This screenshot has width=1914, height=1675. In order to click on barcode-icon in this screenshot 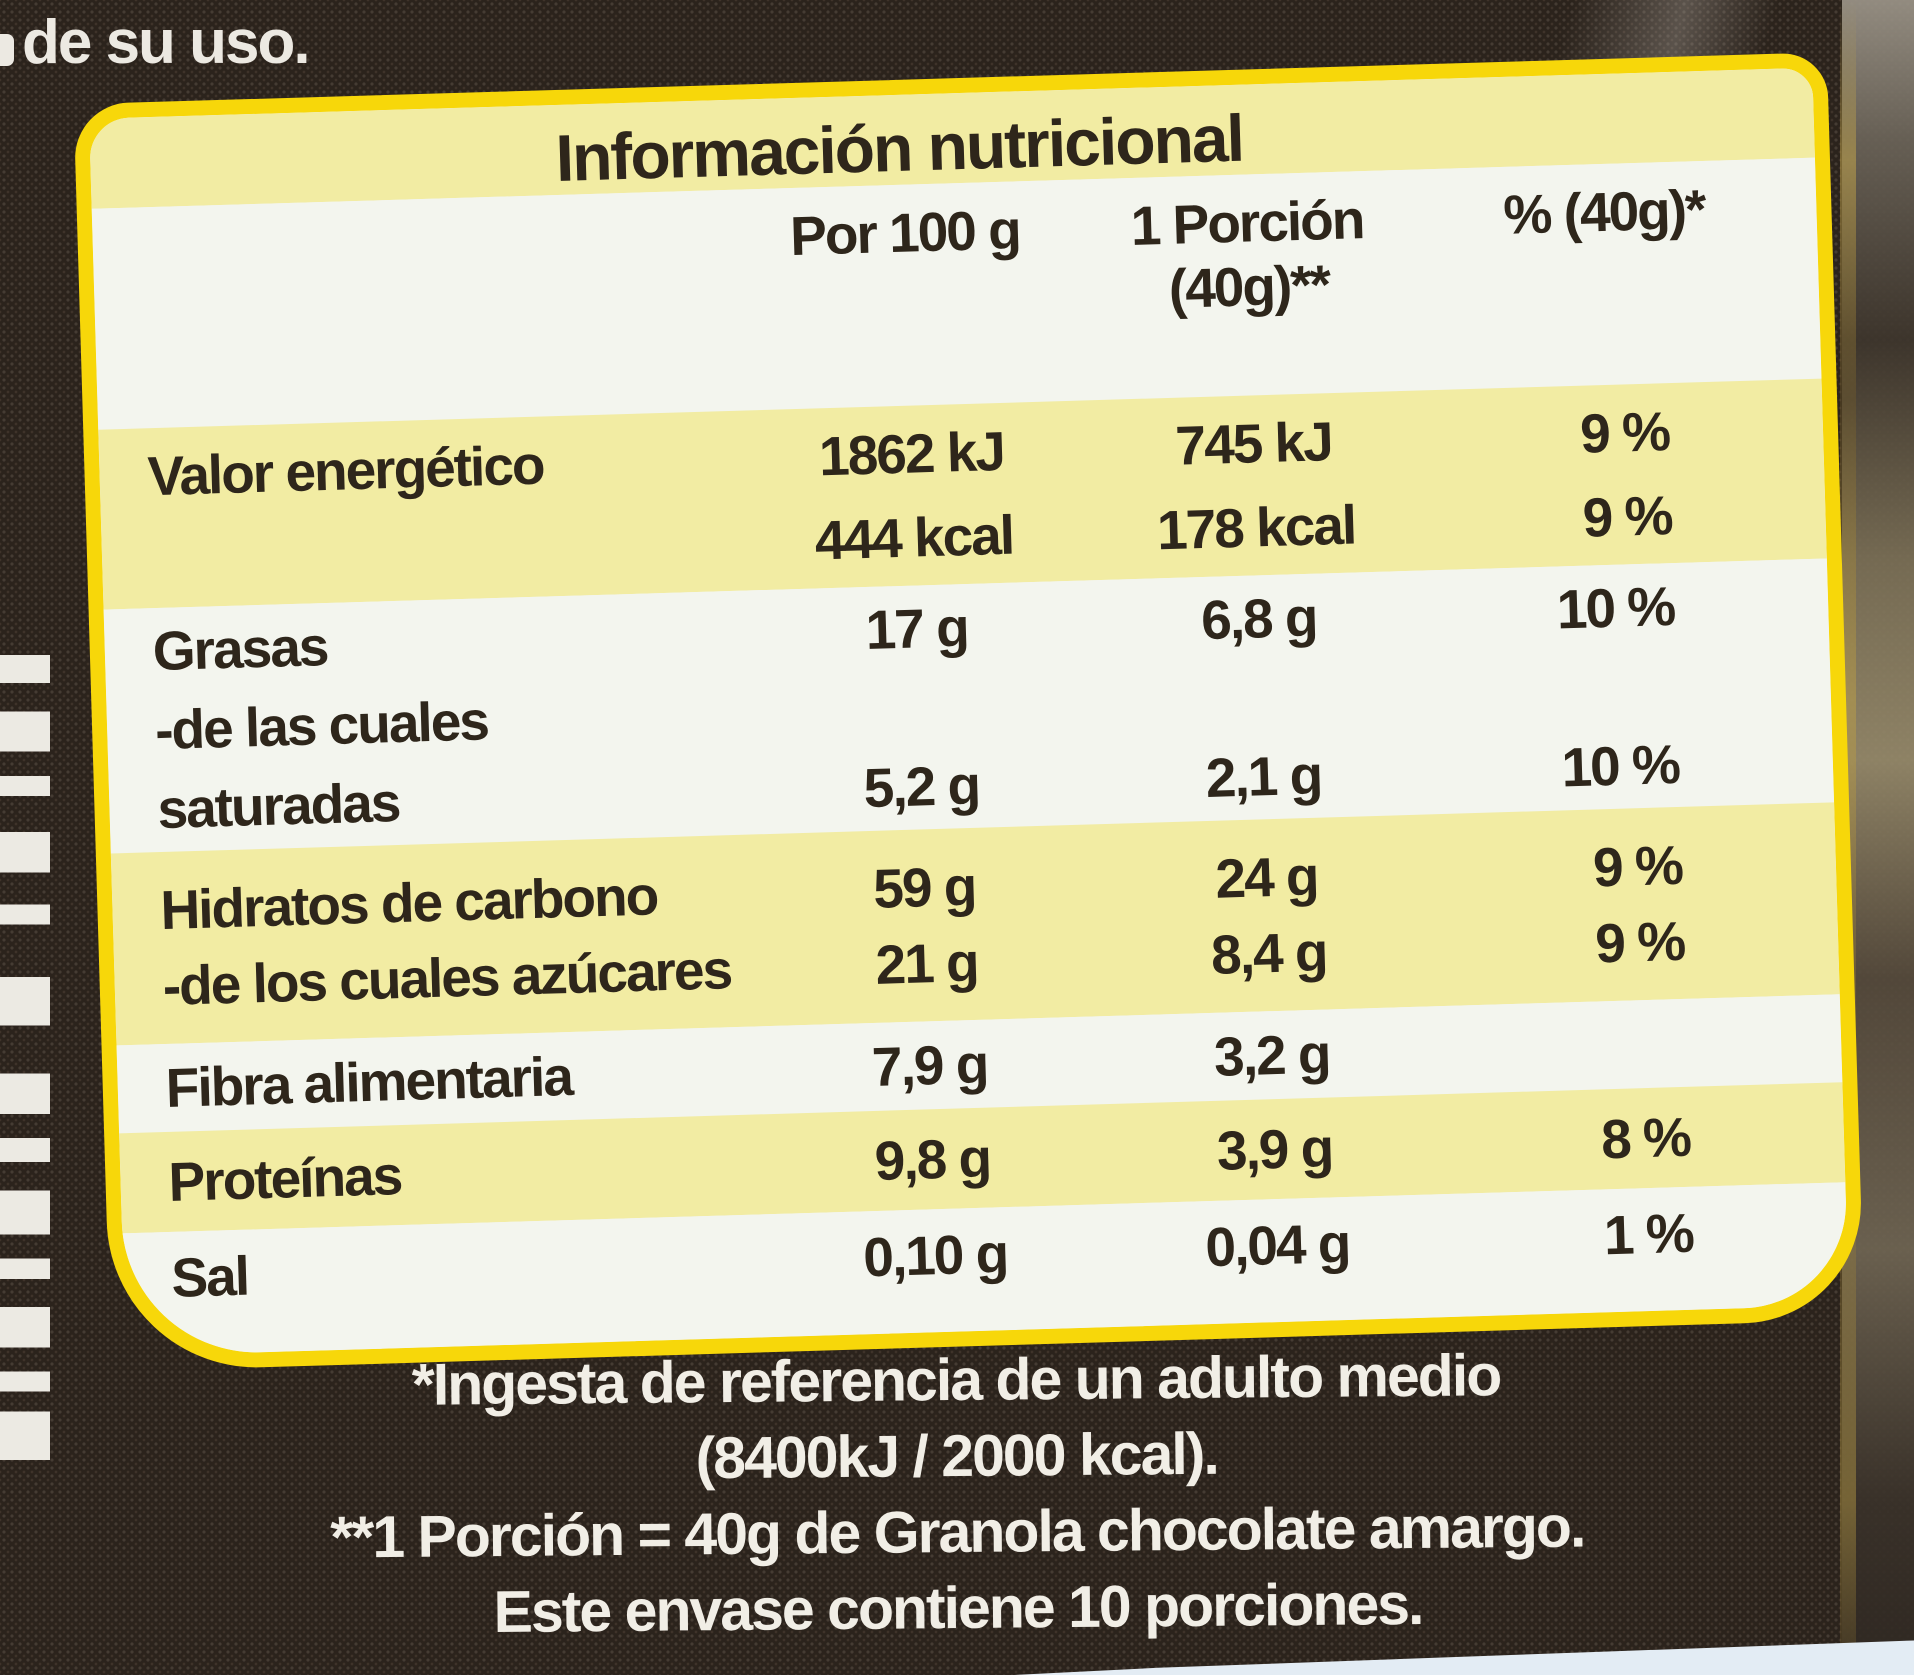, I will do `click(25, 1057)`.